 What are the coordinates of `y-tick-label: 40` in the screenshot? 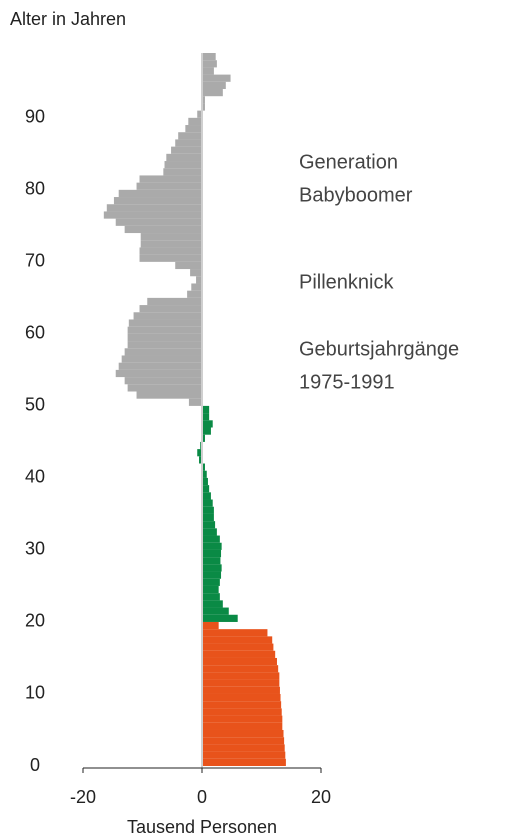 It's located at (35, 477).